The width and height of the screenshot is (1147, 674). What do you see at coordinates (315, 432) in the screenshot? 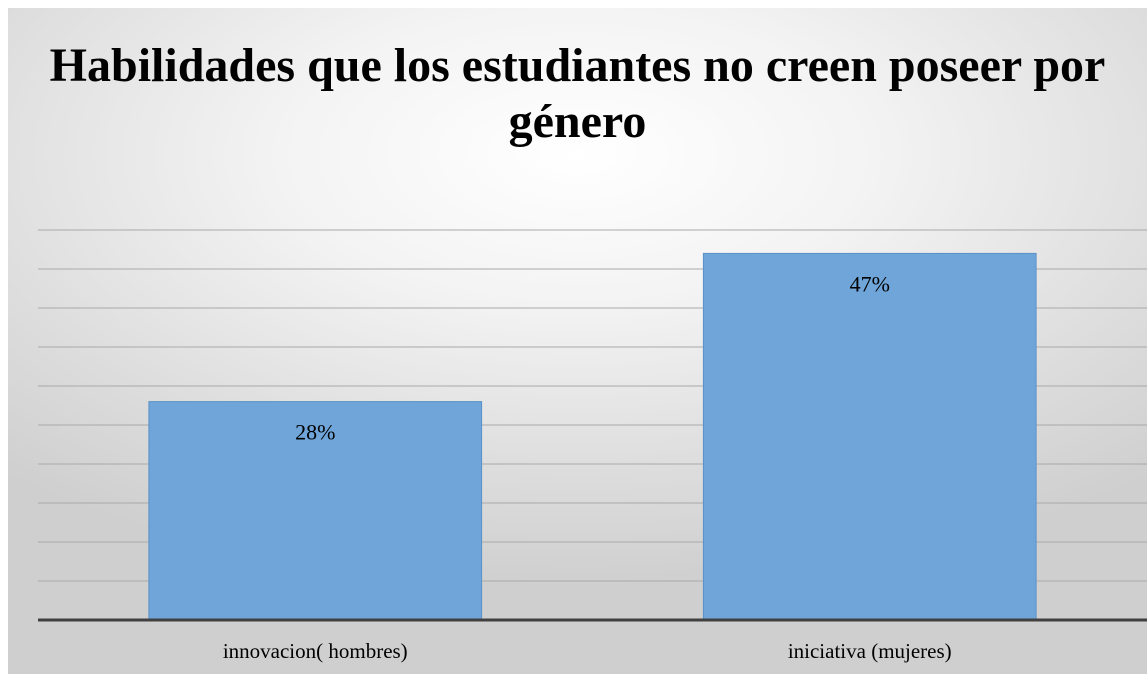
I see `data-label-0: 28%` at bounding box center [315, 432].